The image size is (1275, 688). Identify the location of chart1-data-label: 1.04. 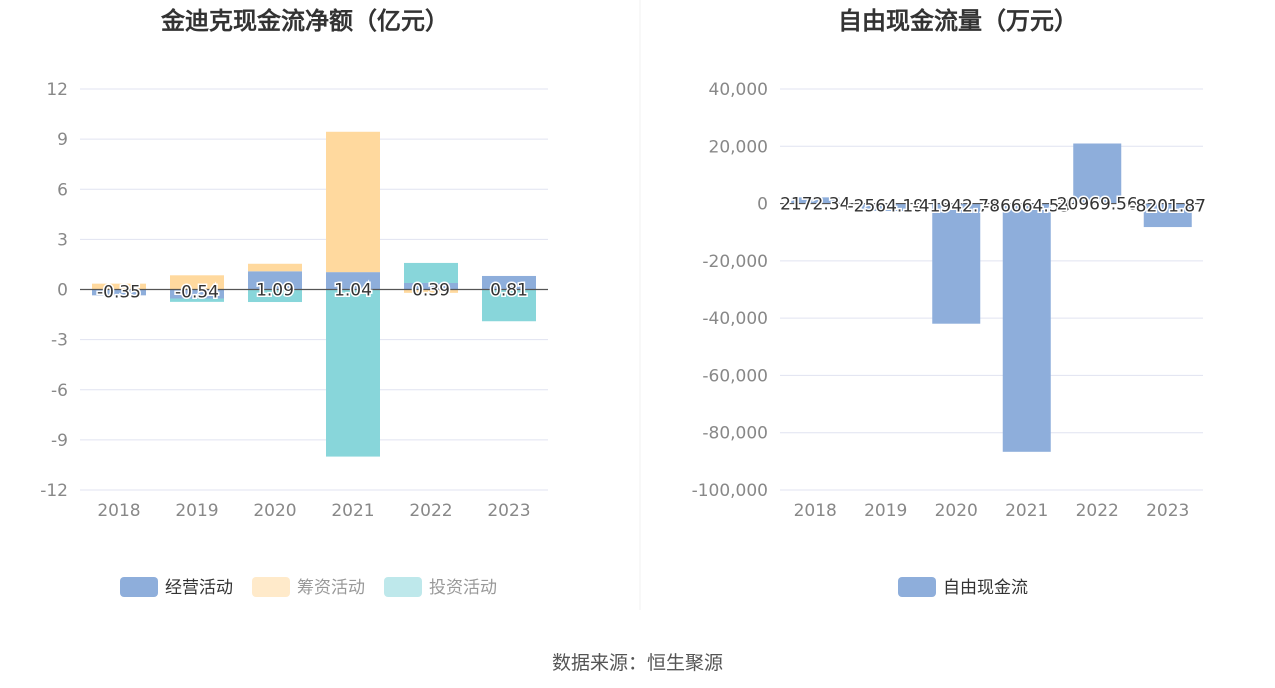
(353, 291).